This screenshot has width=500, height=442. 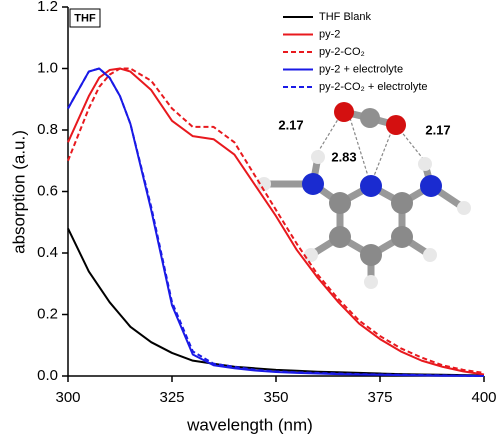 What do you see at coordinates (47, 252) in the screenshot?
I see `y-tick-label: 0.4` at bounding box center [47, 252].